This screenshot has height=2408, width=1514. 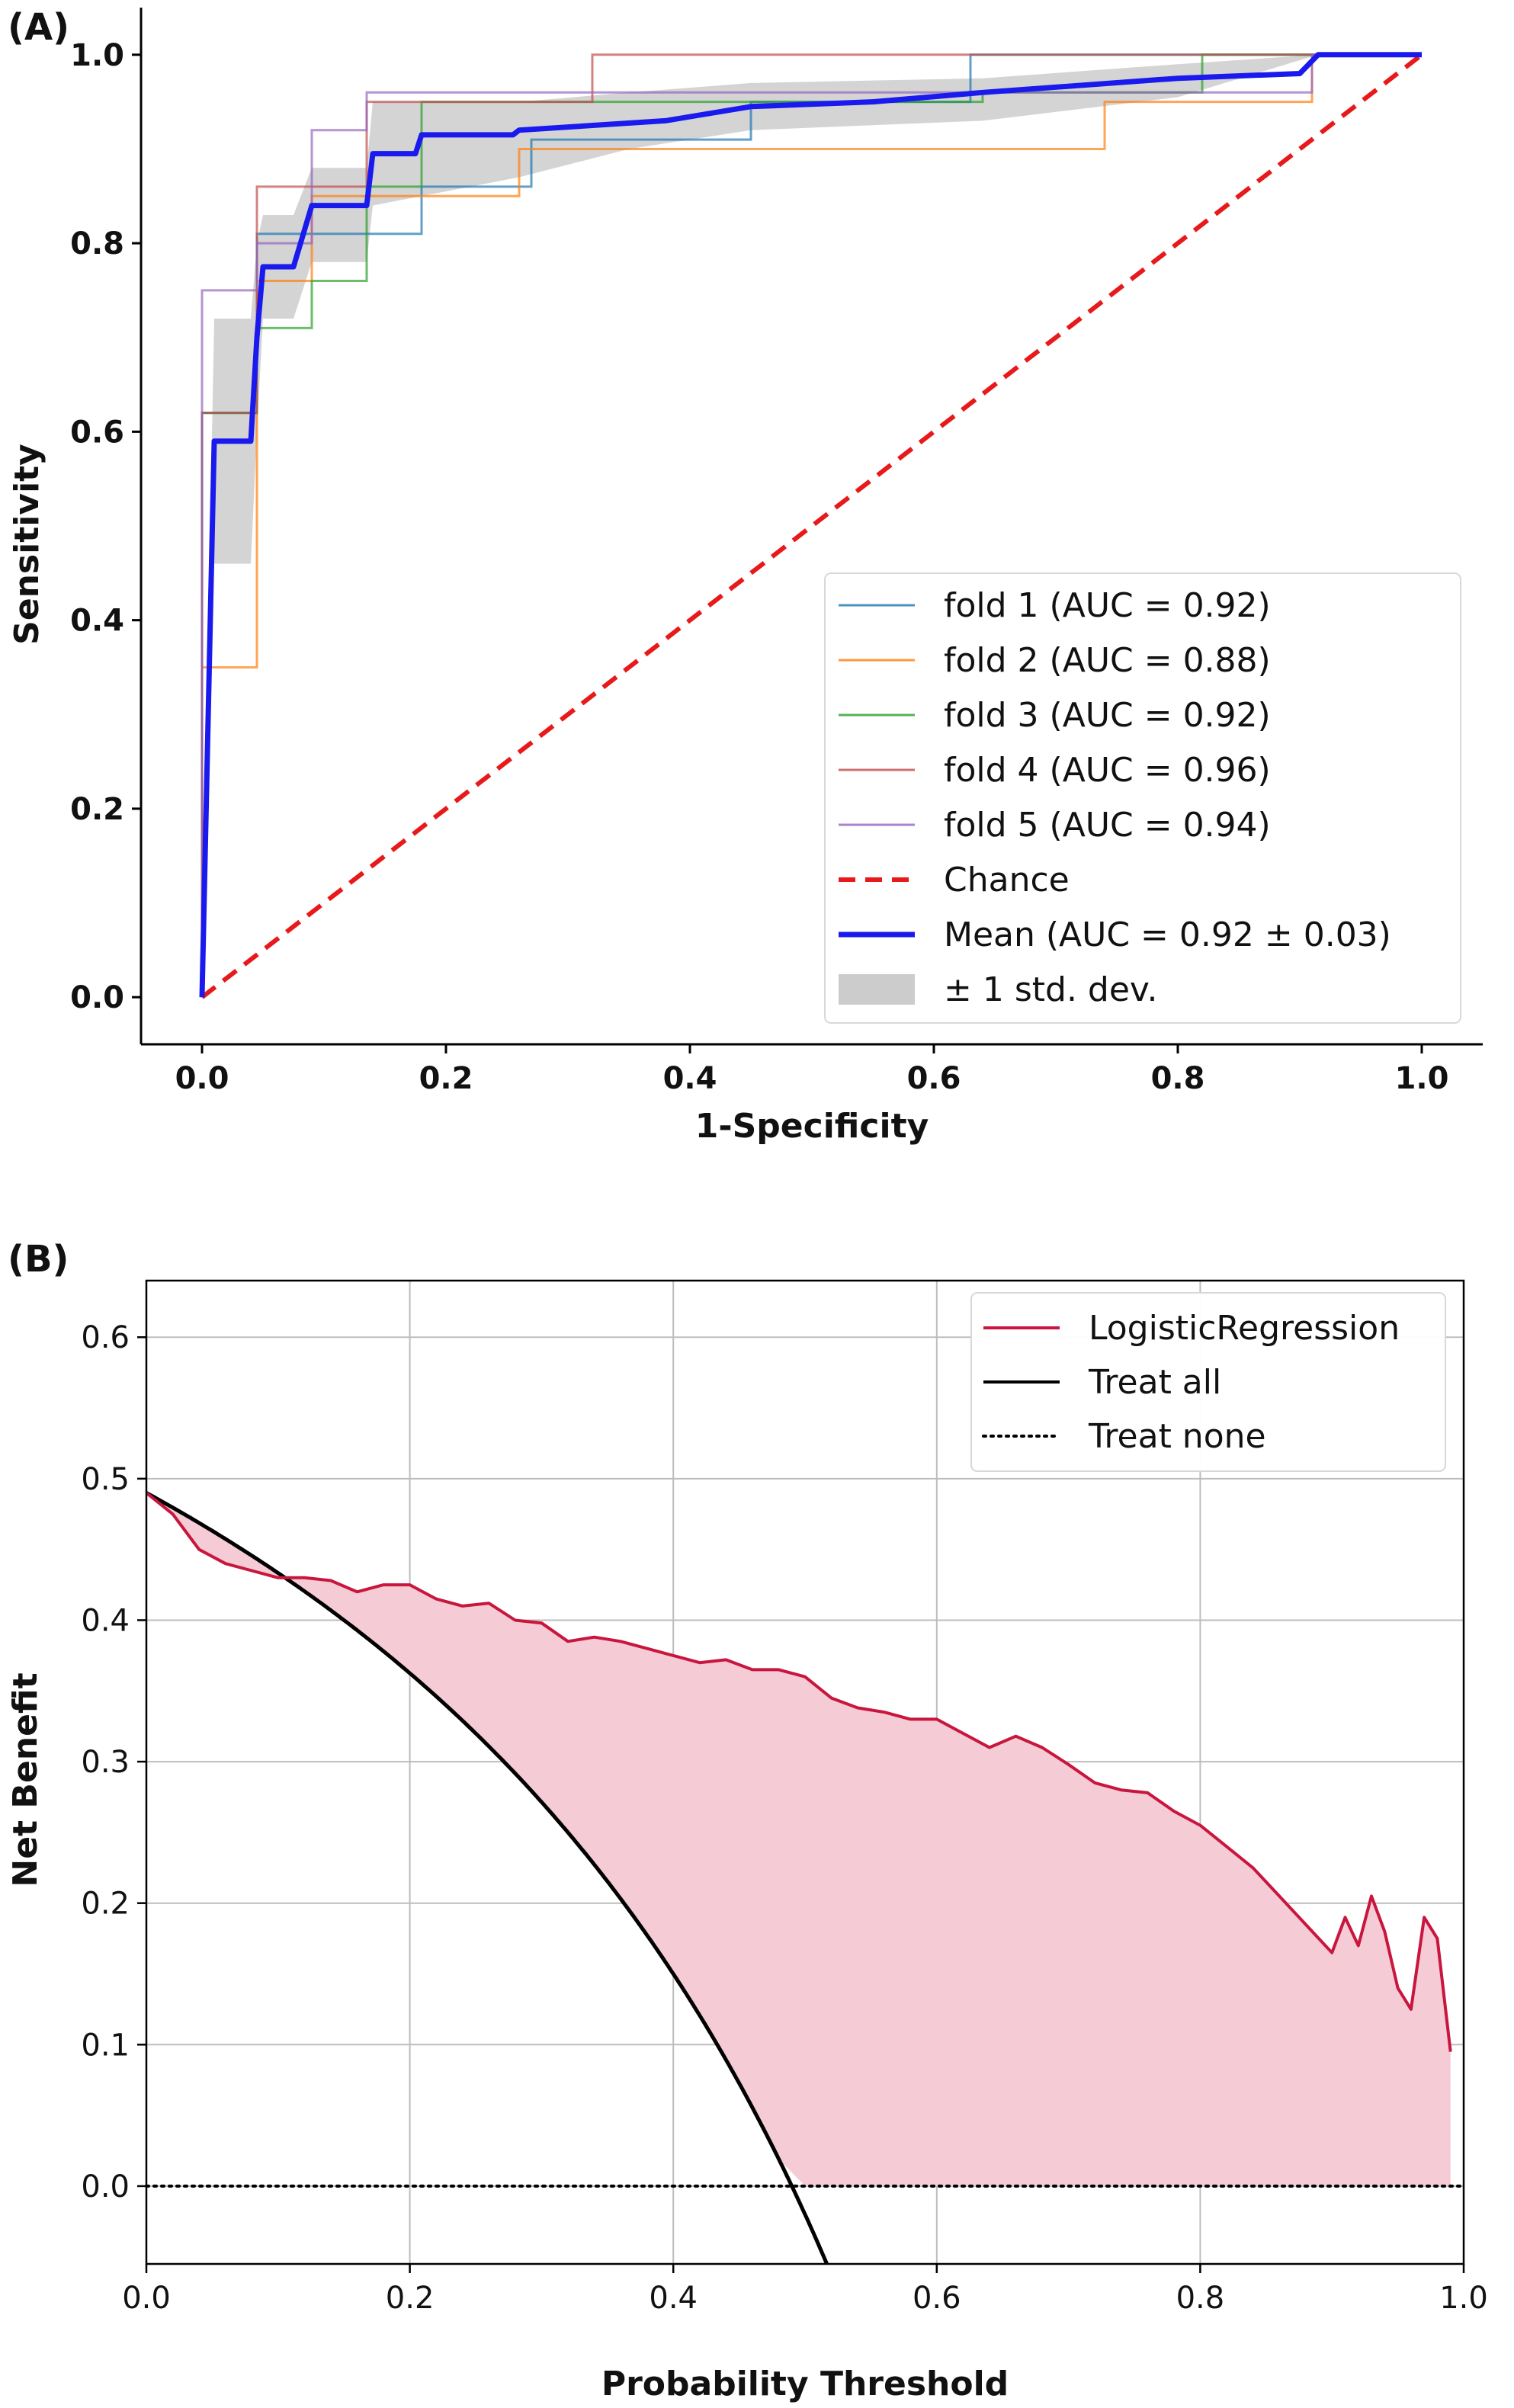 I want to click on dca-legend: LogisticRegression Treat all Treat none, so click(x=1208, y=1382).